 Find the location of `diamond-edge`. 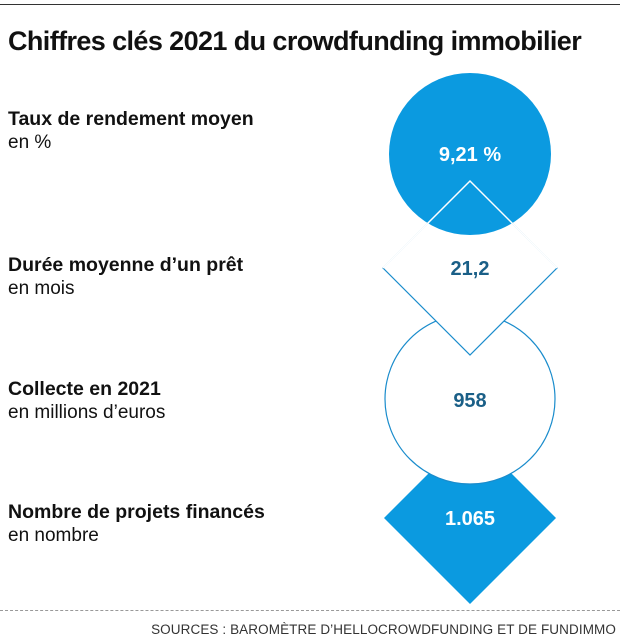

diamond-edge is located at coordinates (470, 224).